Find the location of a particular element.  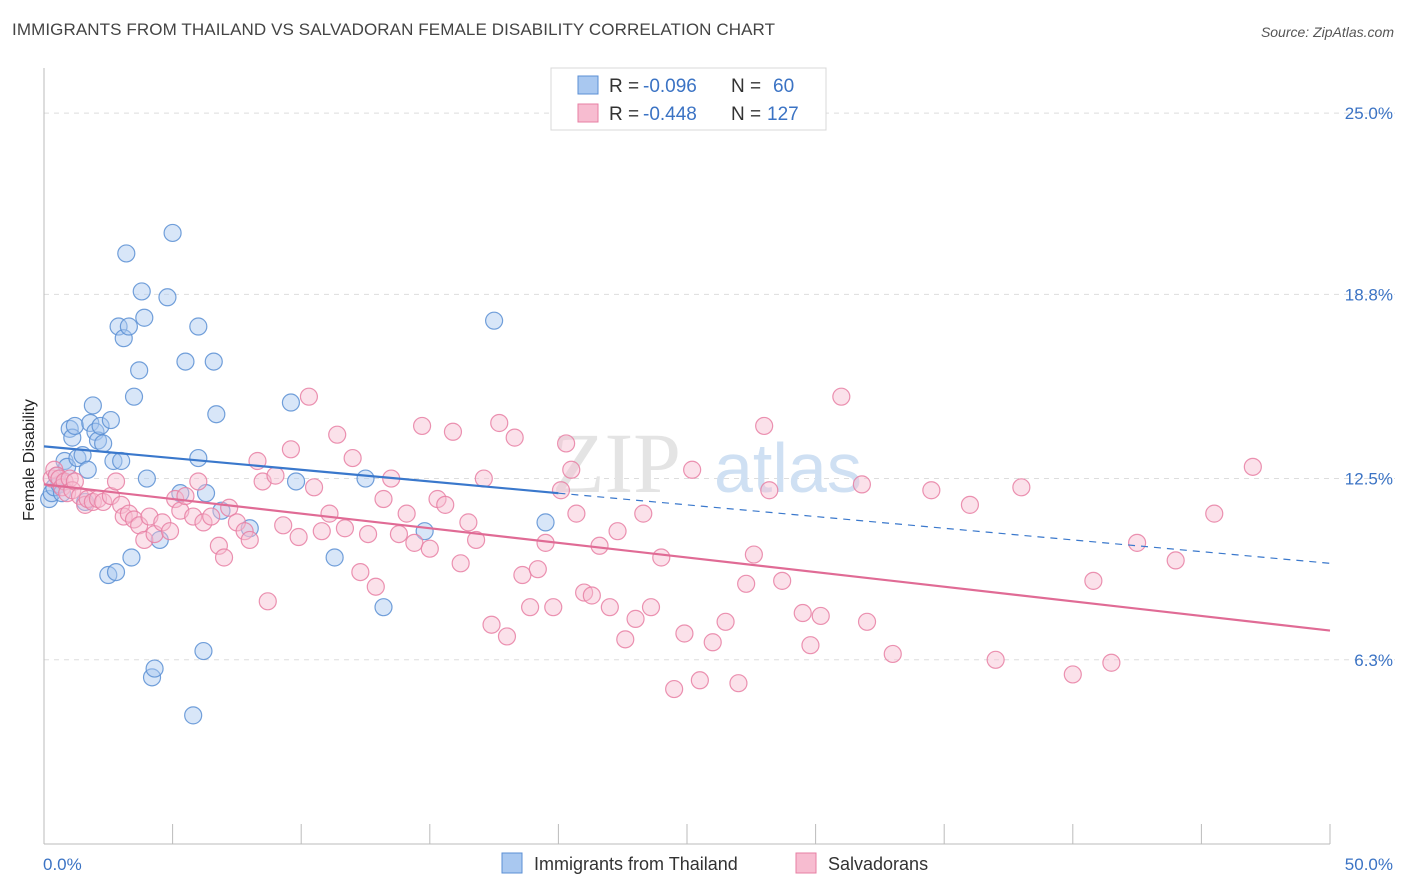

legend-n-label-2: N = is located at coordinates (746, 114).